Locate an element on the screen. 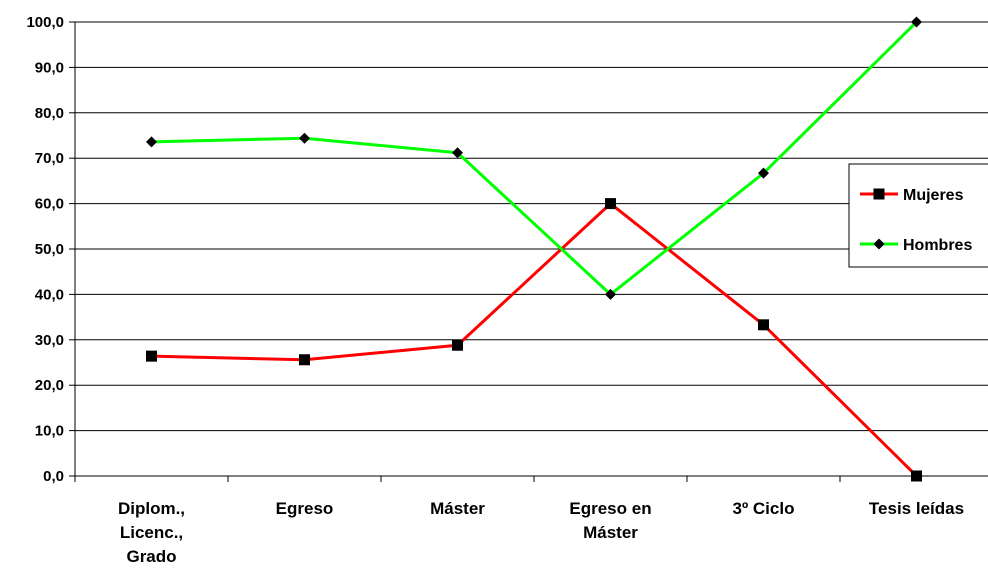  y-tick-label: 70,0 is located at coordinates (49, 158).